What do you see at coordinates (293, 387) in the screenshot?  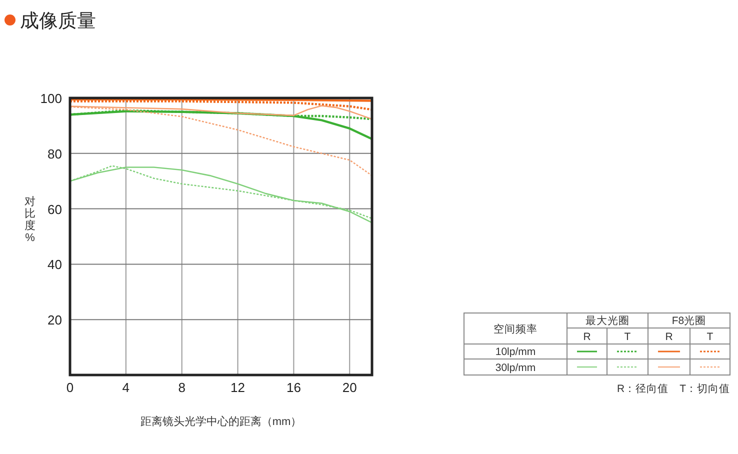 I see `x-tick-label: 16` at bounding box center [293, 387].